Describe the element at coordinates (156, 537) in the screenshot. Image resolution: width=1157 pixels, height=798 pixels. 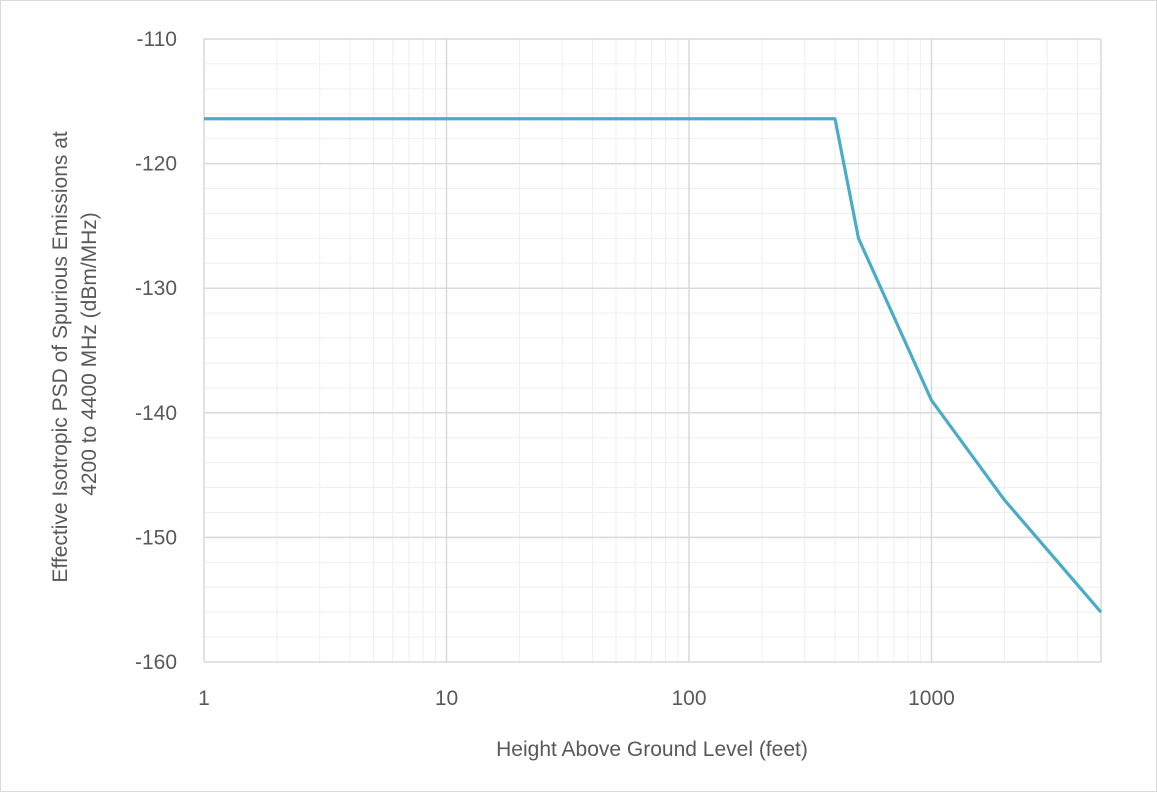
I see `y-tick-label: -150` at that location.